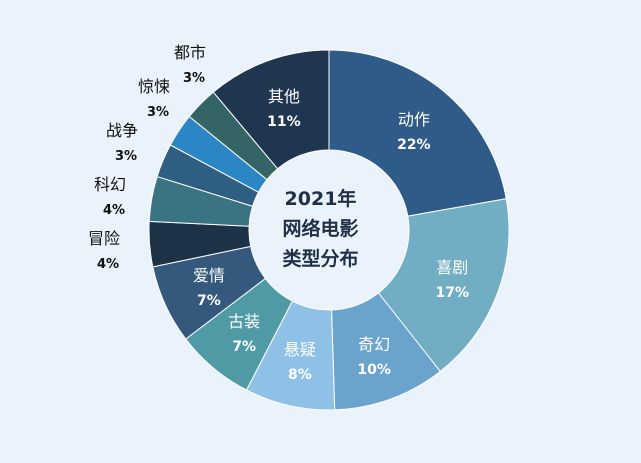 This screenshot has width=641, height=463. I want to click on chart-title-line-3: 类型分布, so click(320, 259).